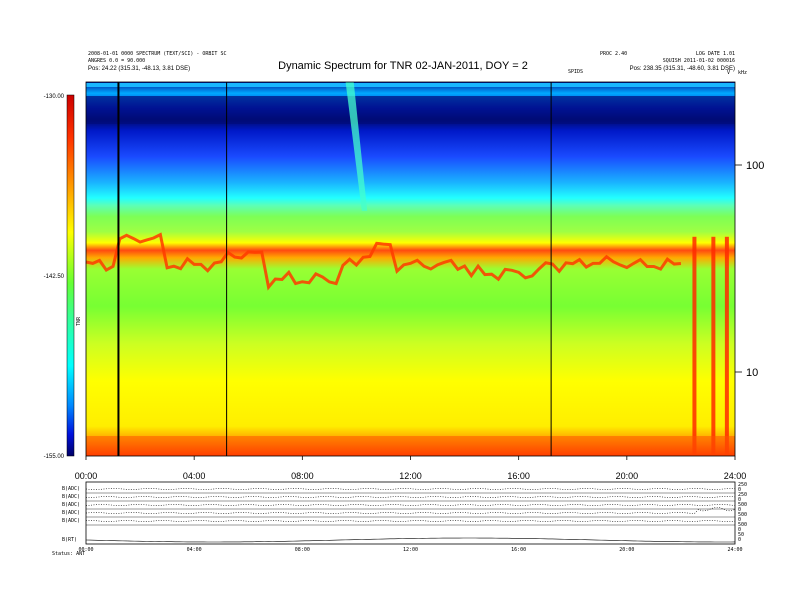 This screenshot has height=612, width=792. I want to click on panel-label: B(RT), so click(69, 540).